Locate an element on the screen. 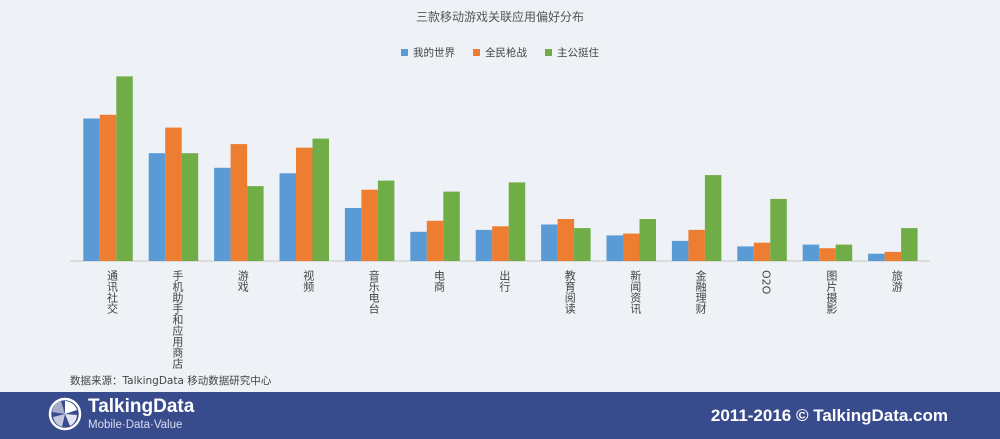 The height and width of the screenshot is (439, 1000). legend-item-1: 全民枪战 is located at coordinates (500, 52).